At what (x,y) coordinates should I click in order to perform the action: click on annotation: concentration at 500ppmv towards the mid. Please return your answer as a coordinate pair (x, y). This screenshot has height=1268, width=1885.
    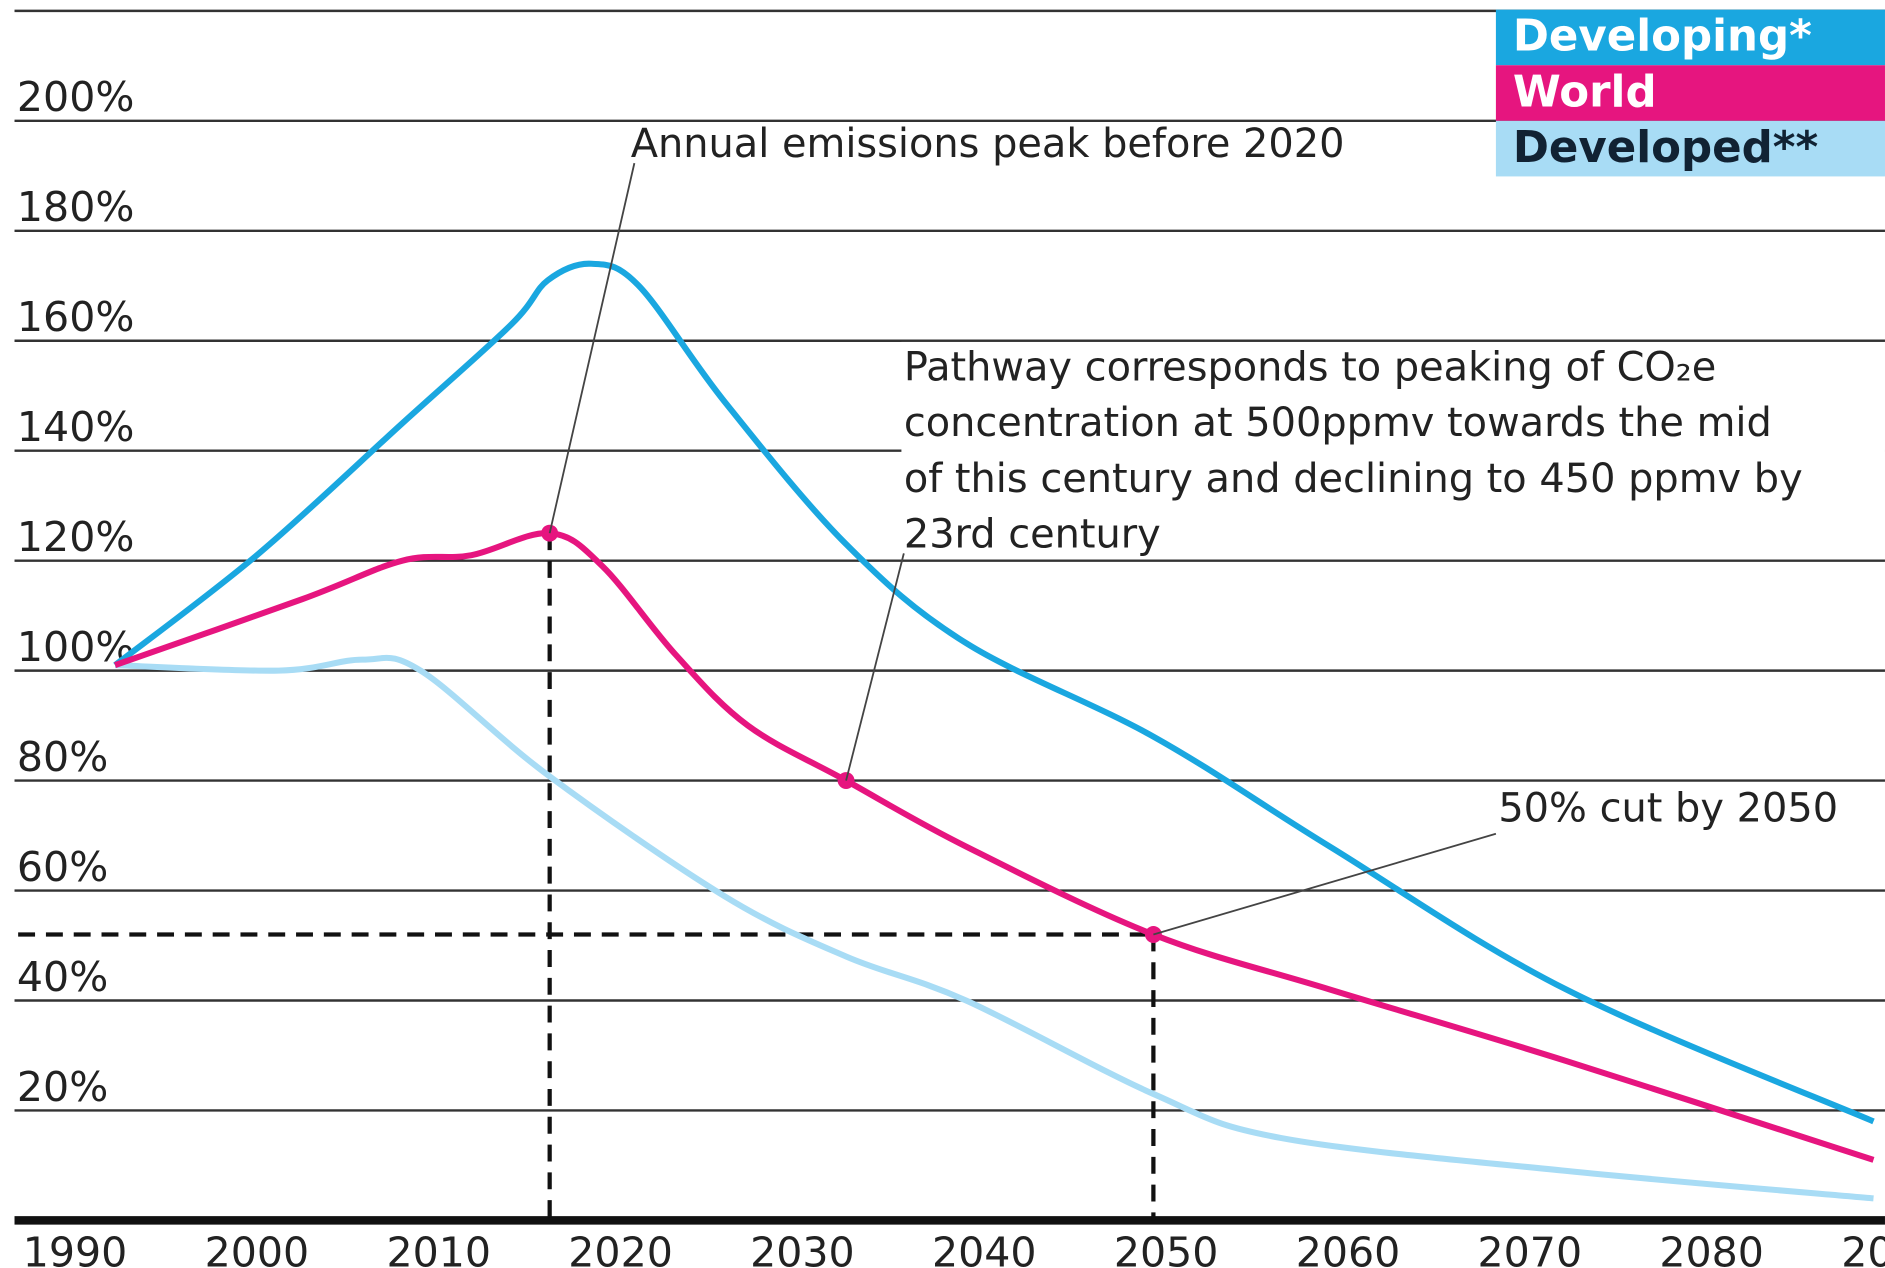
    Looking at the image, I should click on (1338, 423).